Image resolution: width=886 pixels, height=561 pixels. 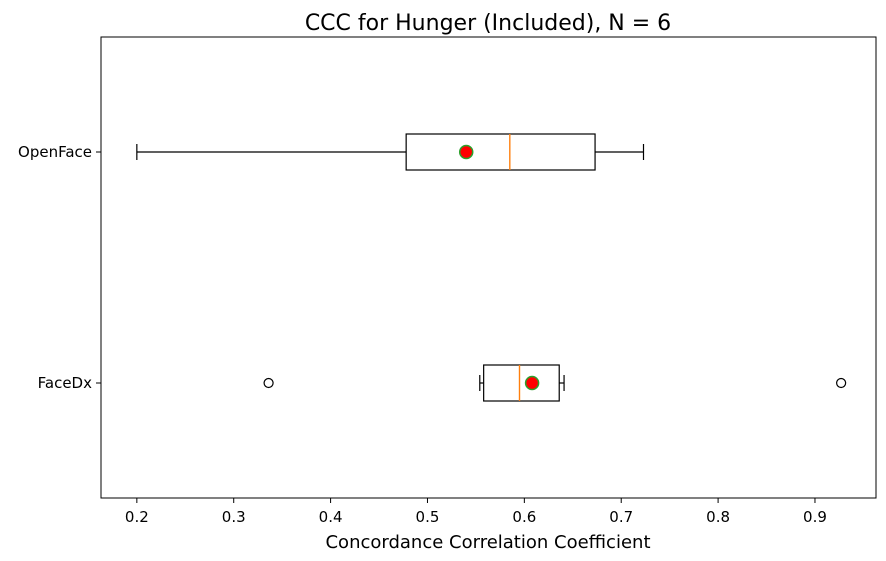 I want to click on x-tick-label: 0.9, so click(x=815, y=517).